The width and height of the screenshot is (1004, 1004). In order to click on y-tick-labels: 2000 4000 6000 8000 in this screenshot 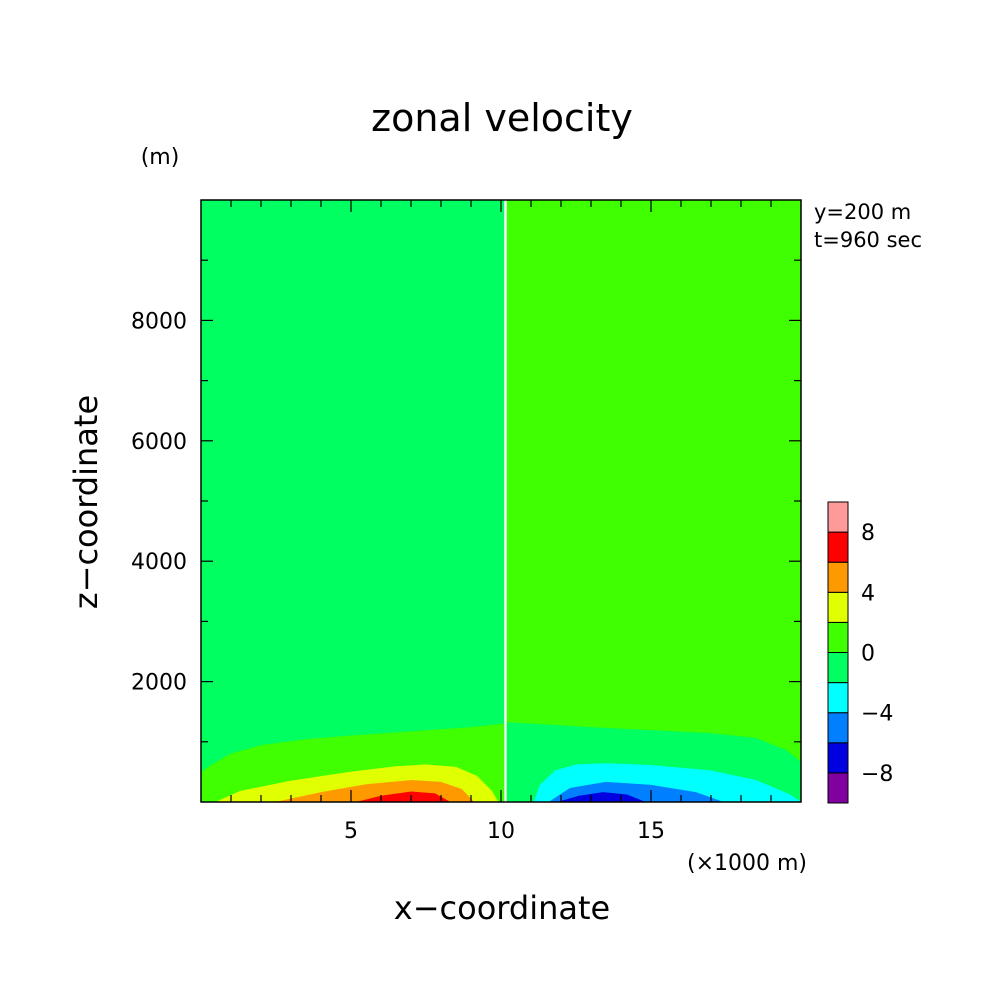, I will do `click(159, 502)`.